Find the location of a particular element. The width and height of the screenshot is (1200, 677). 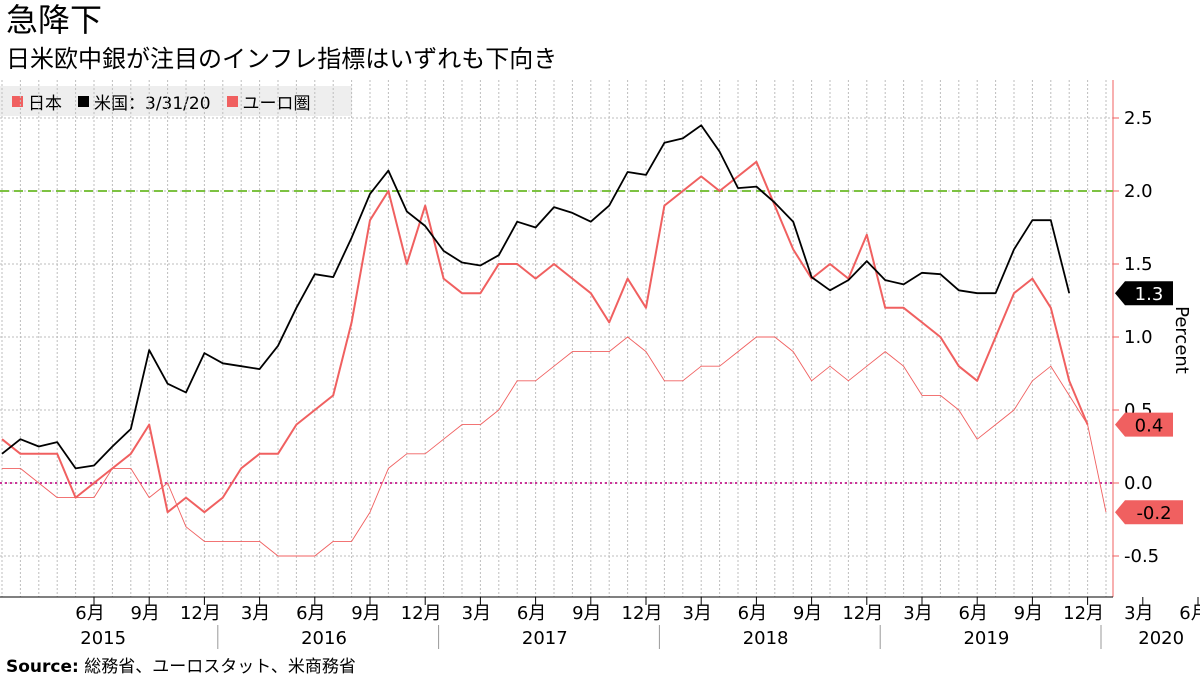

last-value-eurozone: -0.2 is located at coordinates (1149, 512).